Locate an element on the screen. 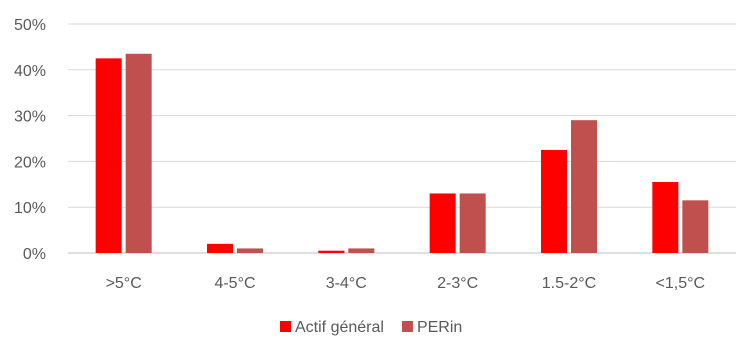 The width and height of the screenshot is (736, 345). y-tick-label: 10% is located at coordinates (30, 208).